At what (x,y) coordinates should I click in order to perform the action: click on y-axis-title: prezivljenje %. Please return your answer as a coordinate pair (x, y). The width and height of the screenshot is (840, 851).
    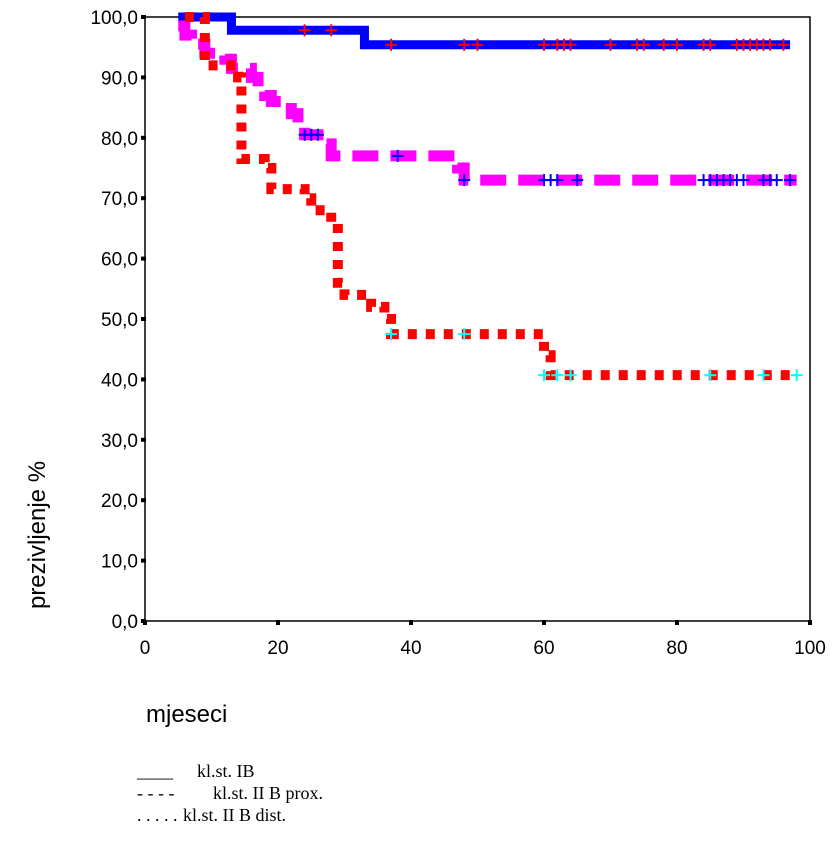
    Looking at the image, I should click on (37, 535).